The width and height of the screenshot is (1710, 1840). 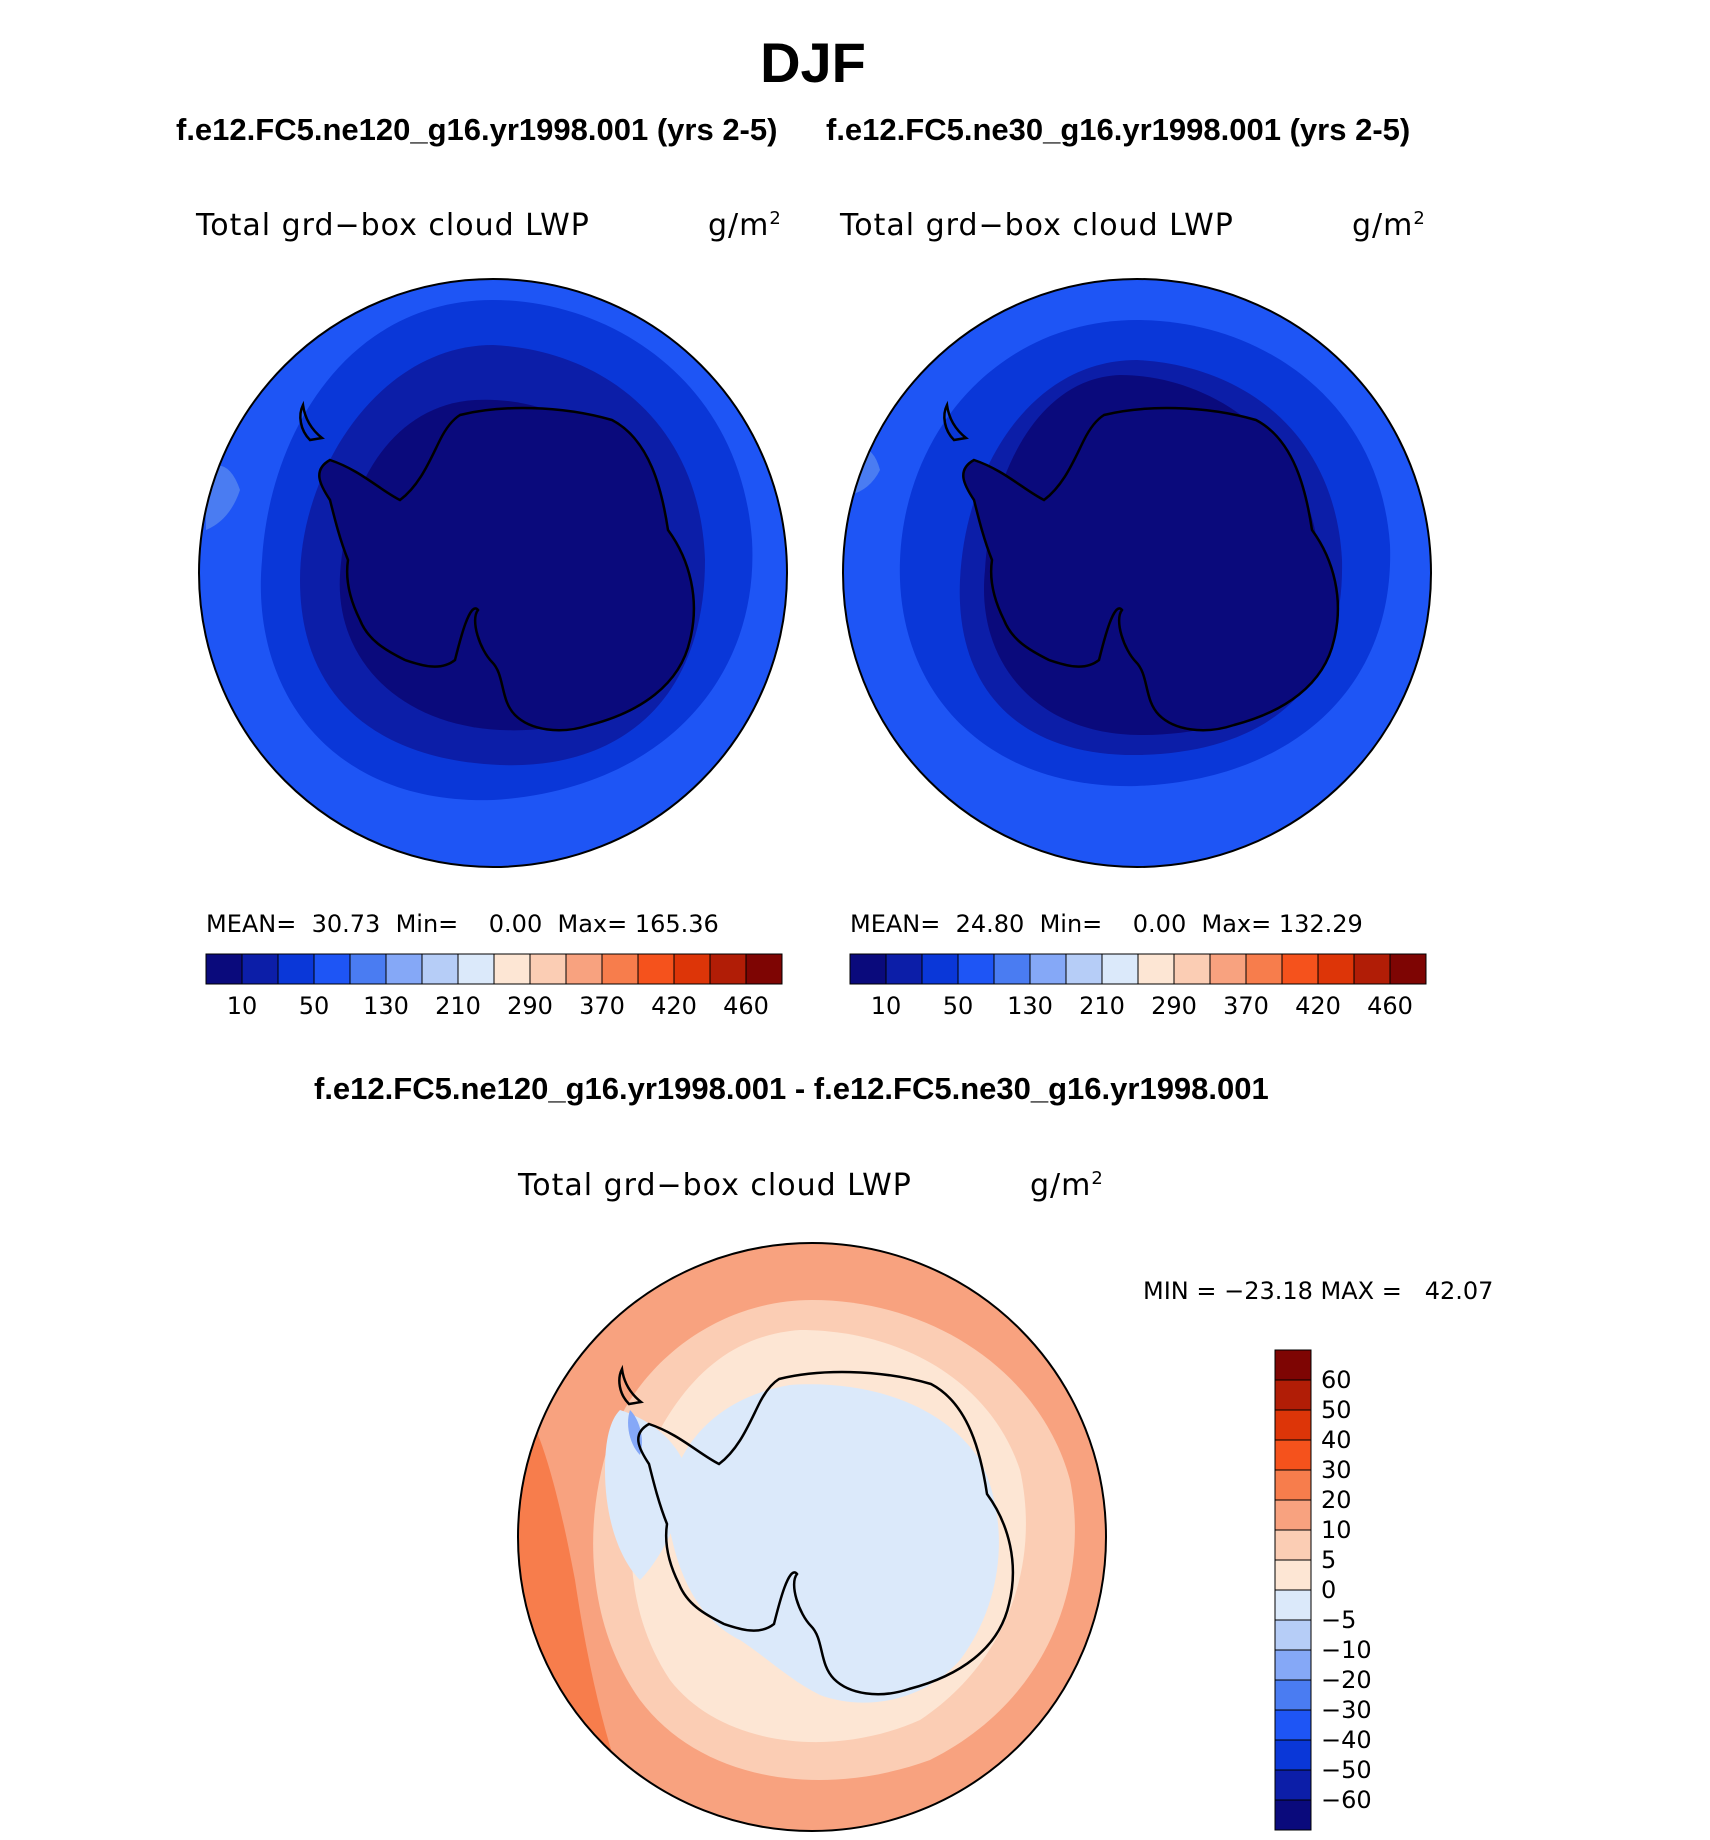 What do you see at coordinates (739, 225) in the screenshot?
I see `left-units-base: g/m` at bounding box center [739, 225].